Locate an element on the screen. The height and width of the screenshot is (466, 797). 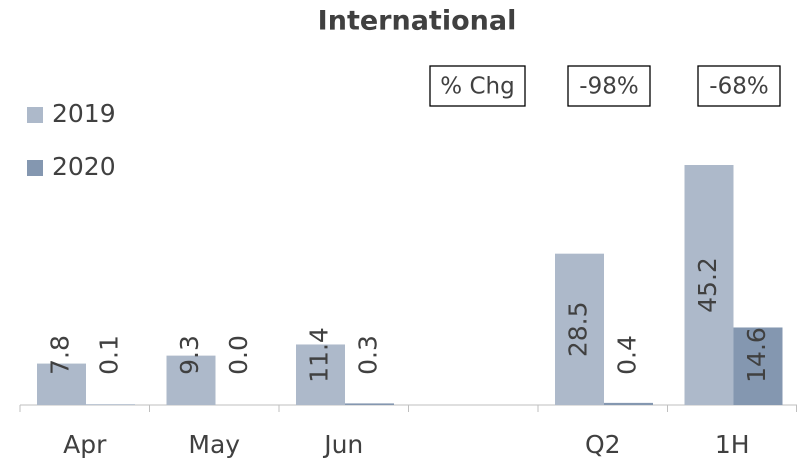
data-label: 11.4 is located at coordinates (319, 355).